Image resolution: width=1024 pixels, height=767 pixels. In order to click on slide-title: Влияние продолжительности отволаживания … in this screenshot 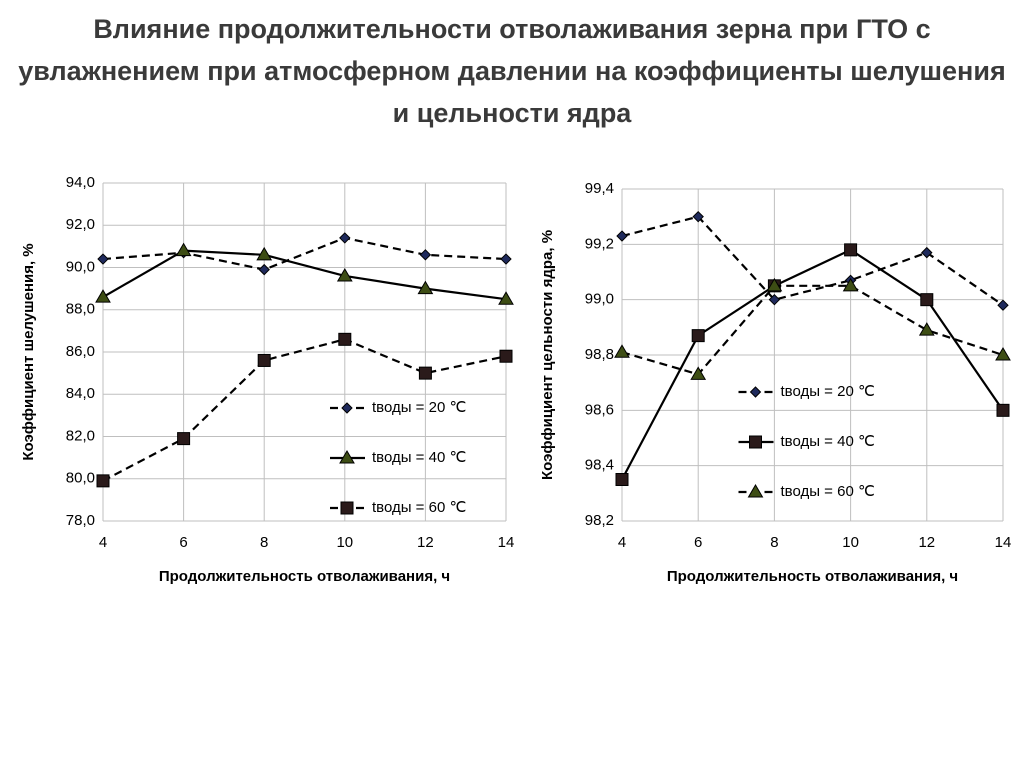, I will do `click(512, 71)`.